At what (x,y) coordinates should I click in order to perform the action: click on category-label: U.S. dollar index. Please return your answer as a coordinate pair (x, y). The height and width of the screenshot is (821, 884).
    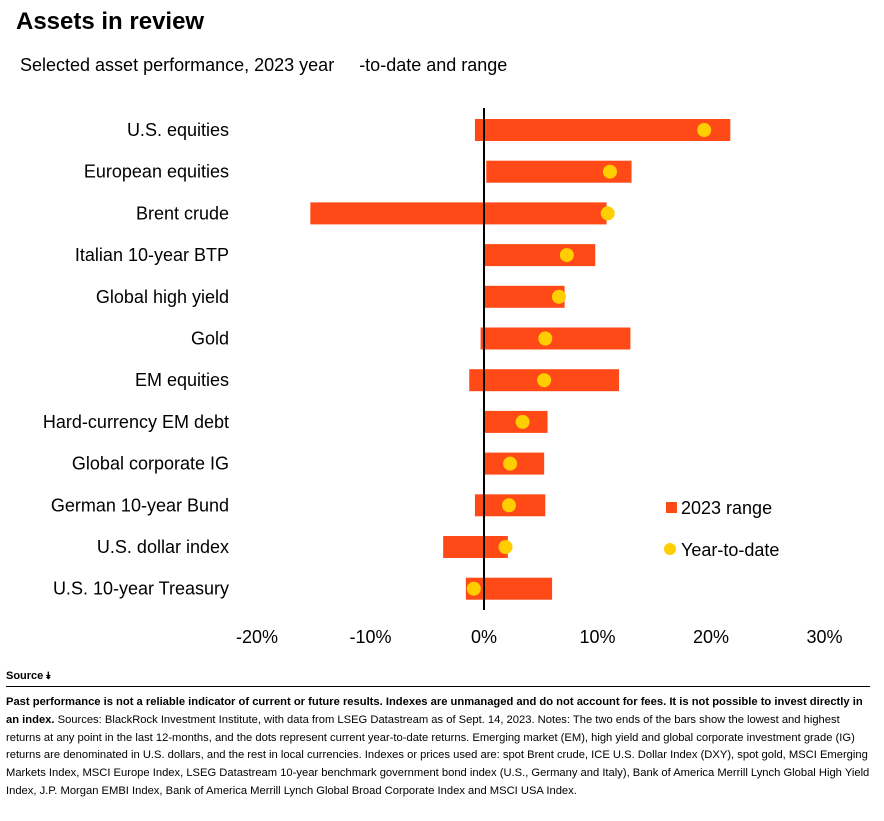
    Looking at the image, I should click on (163, 547).